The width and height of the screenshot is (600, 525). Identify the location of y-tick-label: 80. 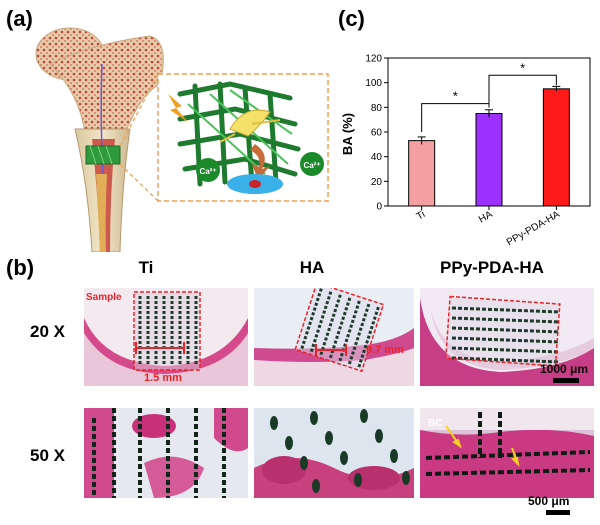
(377, 108).